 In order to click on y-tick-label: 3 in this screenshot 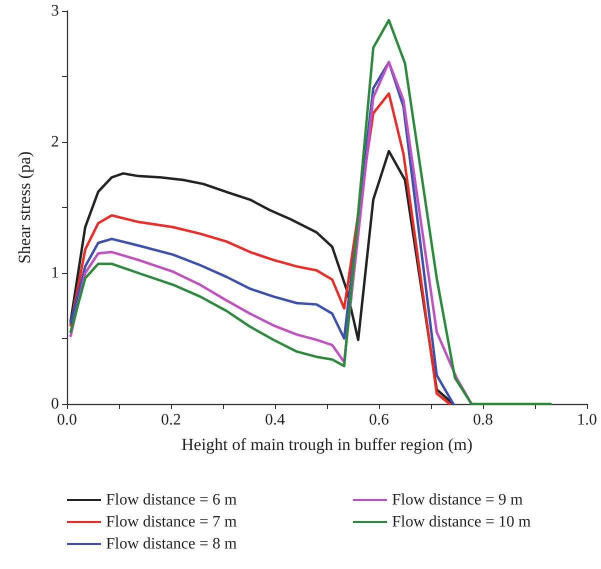, I will do `click(55, 11)`.